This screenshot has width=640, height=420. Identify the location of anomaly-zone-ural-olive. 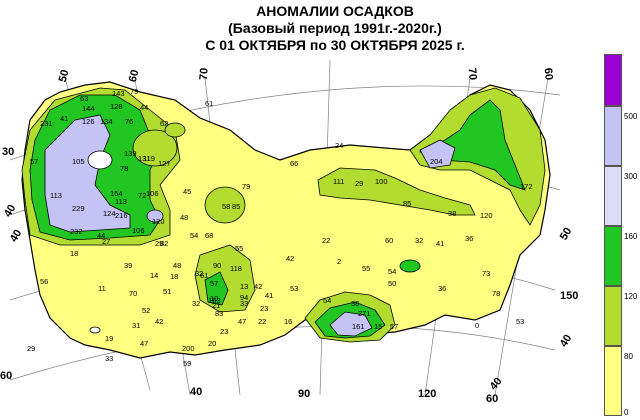
(155, 148).